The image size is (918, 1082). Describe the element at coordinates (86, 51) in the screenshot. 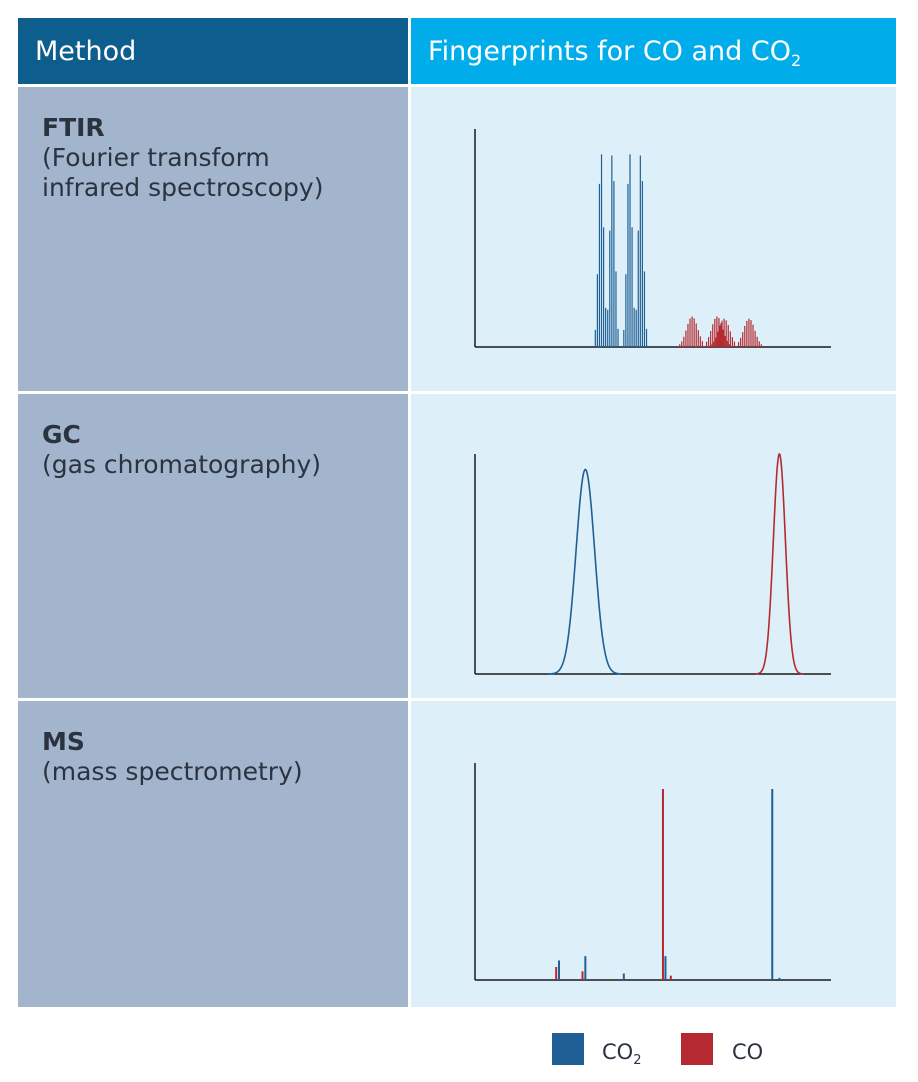

I see `method-header-label: Method` at that location.